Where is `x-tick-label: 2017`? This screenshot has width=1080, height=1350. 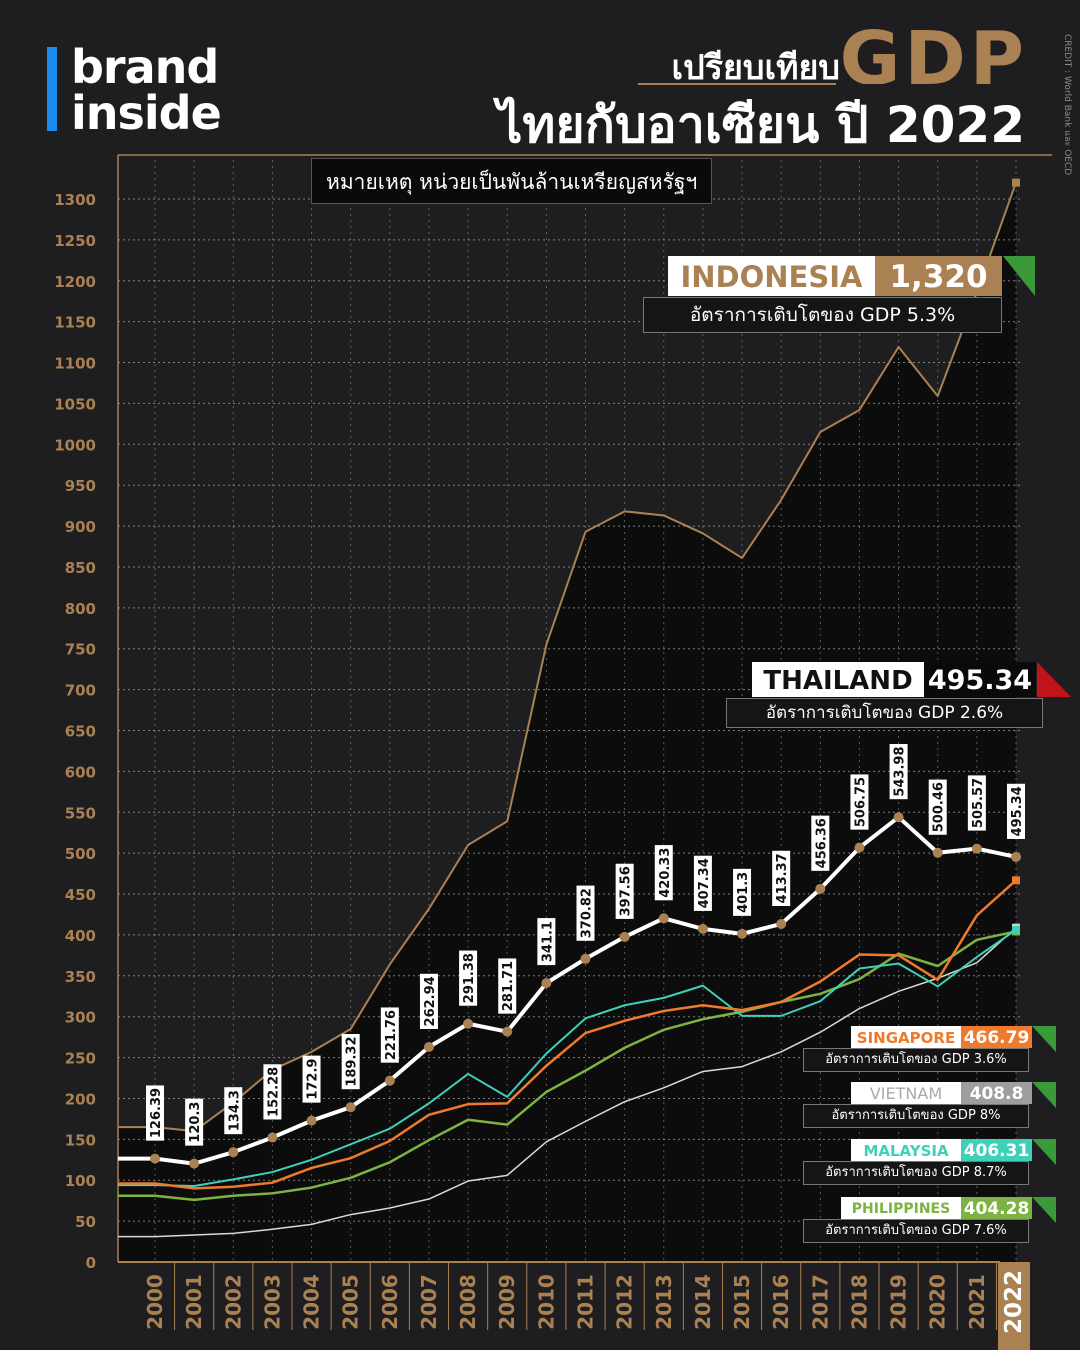
x-tick-label: 2017 is located at coordinates (820, 1302).